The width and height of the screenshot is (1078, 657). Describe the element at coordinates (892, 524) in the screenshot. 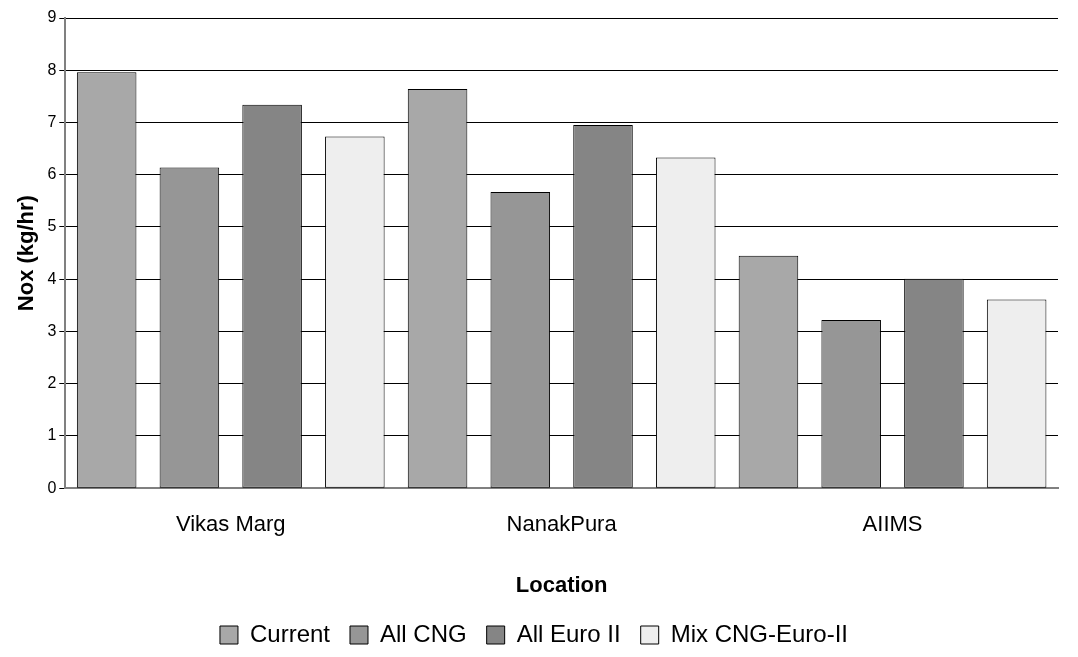

I see `x-tick-label: AIIMS` at that location.